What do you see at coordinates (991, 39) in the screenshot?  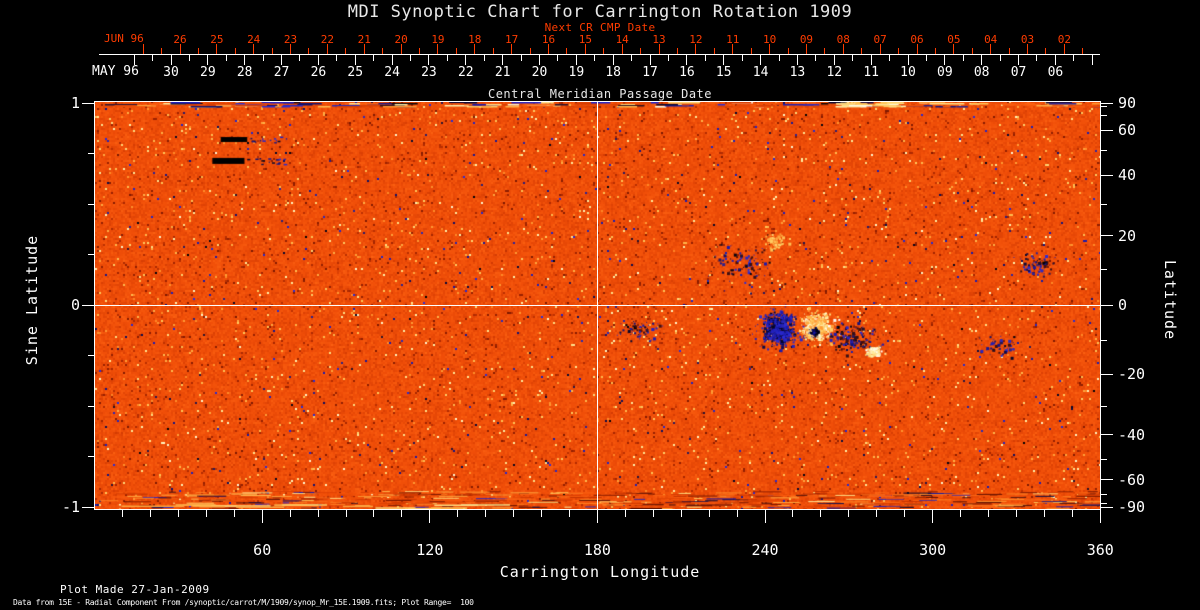 I see `date-label-jun: 04` at bounding box center [991, 39].